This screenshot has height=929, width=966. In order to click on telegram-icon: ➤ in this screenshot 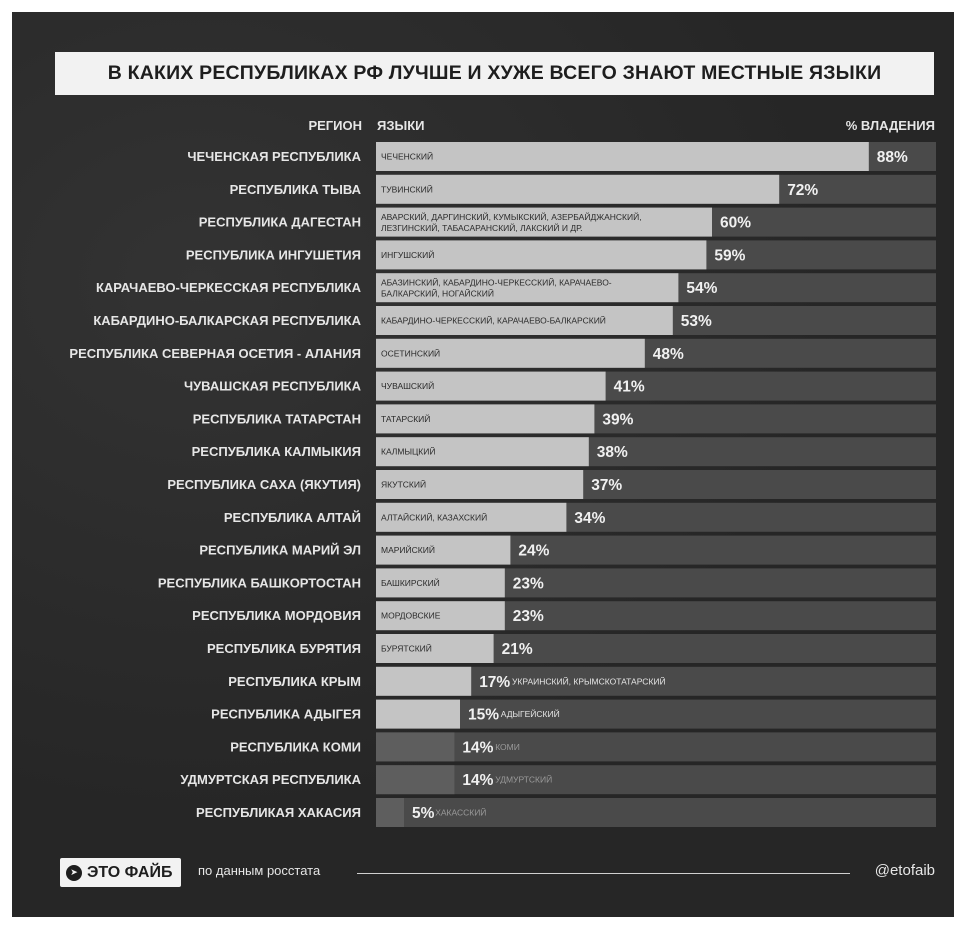, I will do `click(74, 872)`.